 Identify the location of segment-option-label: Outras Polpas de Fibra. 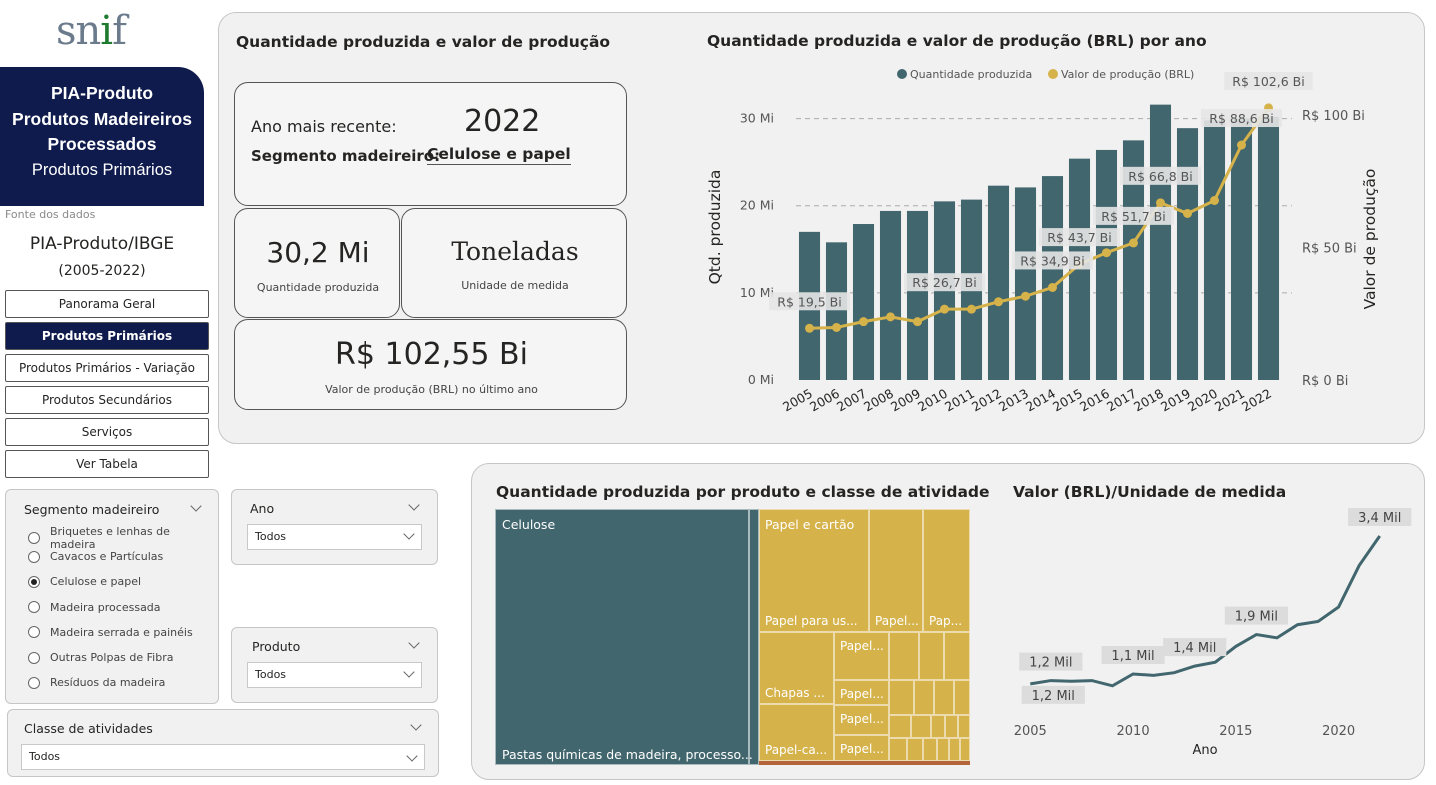
(112, 657).